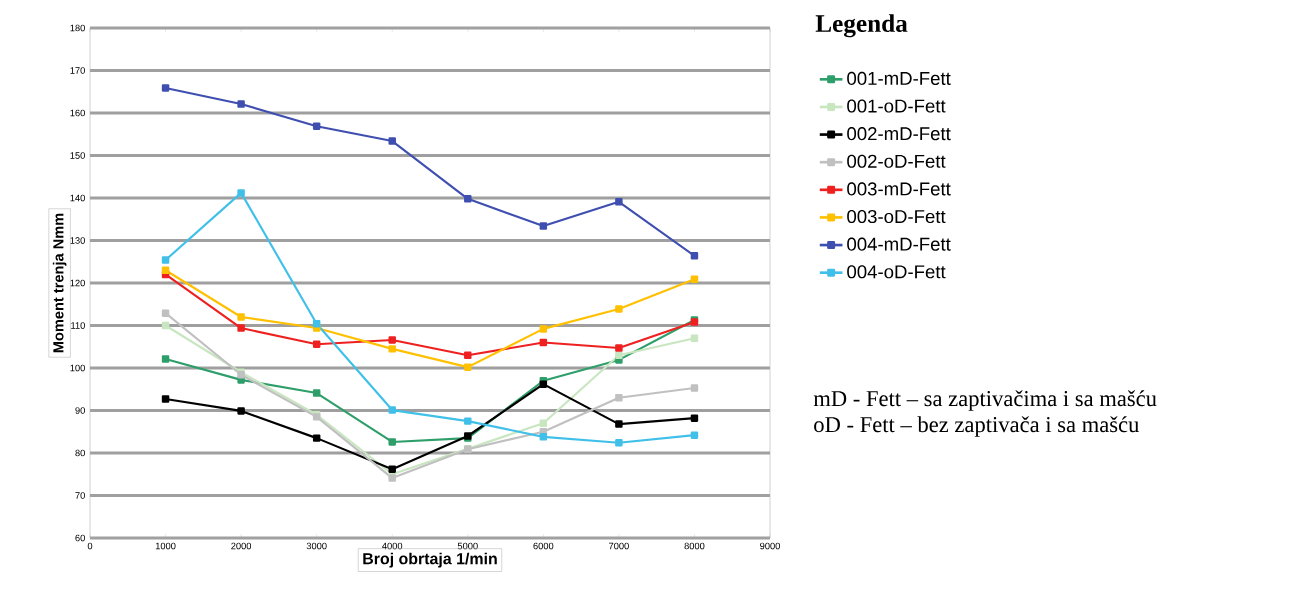  What do you see at coordinates (861, 26) in the screenshot?
I see `legend-title: Legenda` at bounding box center [861, 26].